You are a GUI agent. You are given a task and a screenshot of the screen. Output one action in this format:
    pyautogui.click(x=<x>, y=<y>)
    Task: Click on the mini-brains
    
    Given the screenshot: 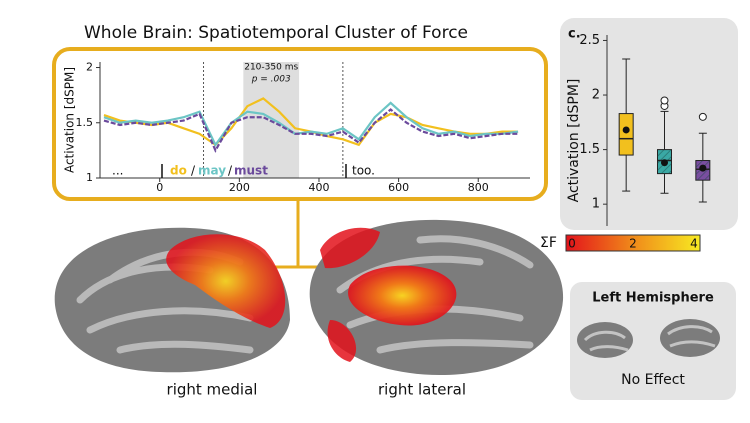 What is the action you would take?
    pyautogui.click(x=648, y=338)
    